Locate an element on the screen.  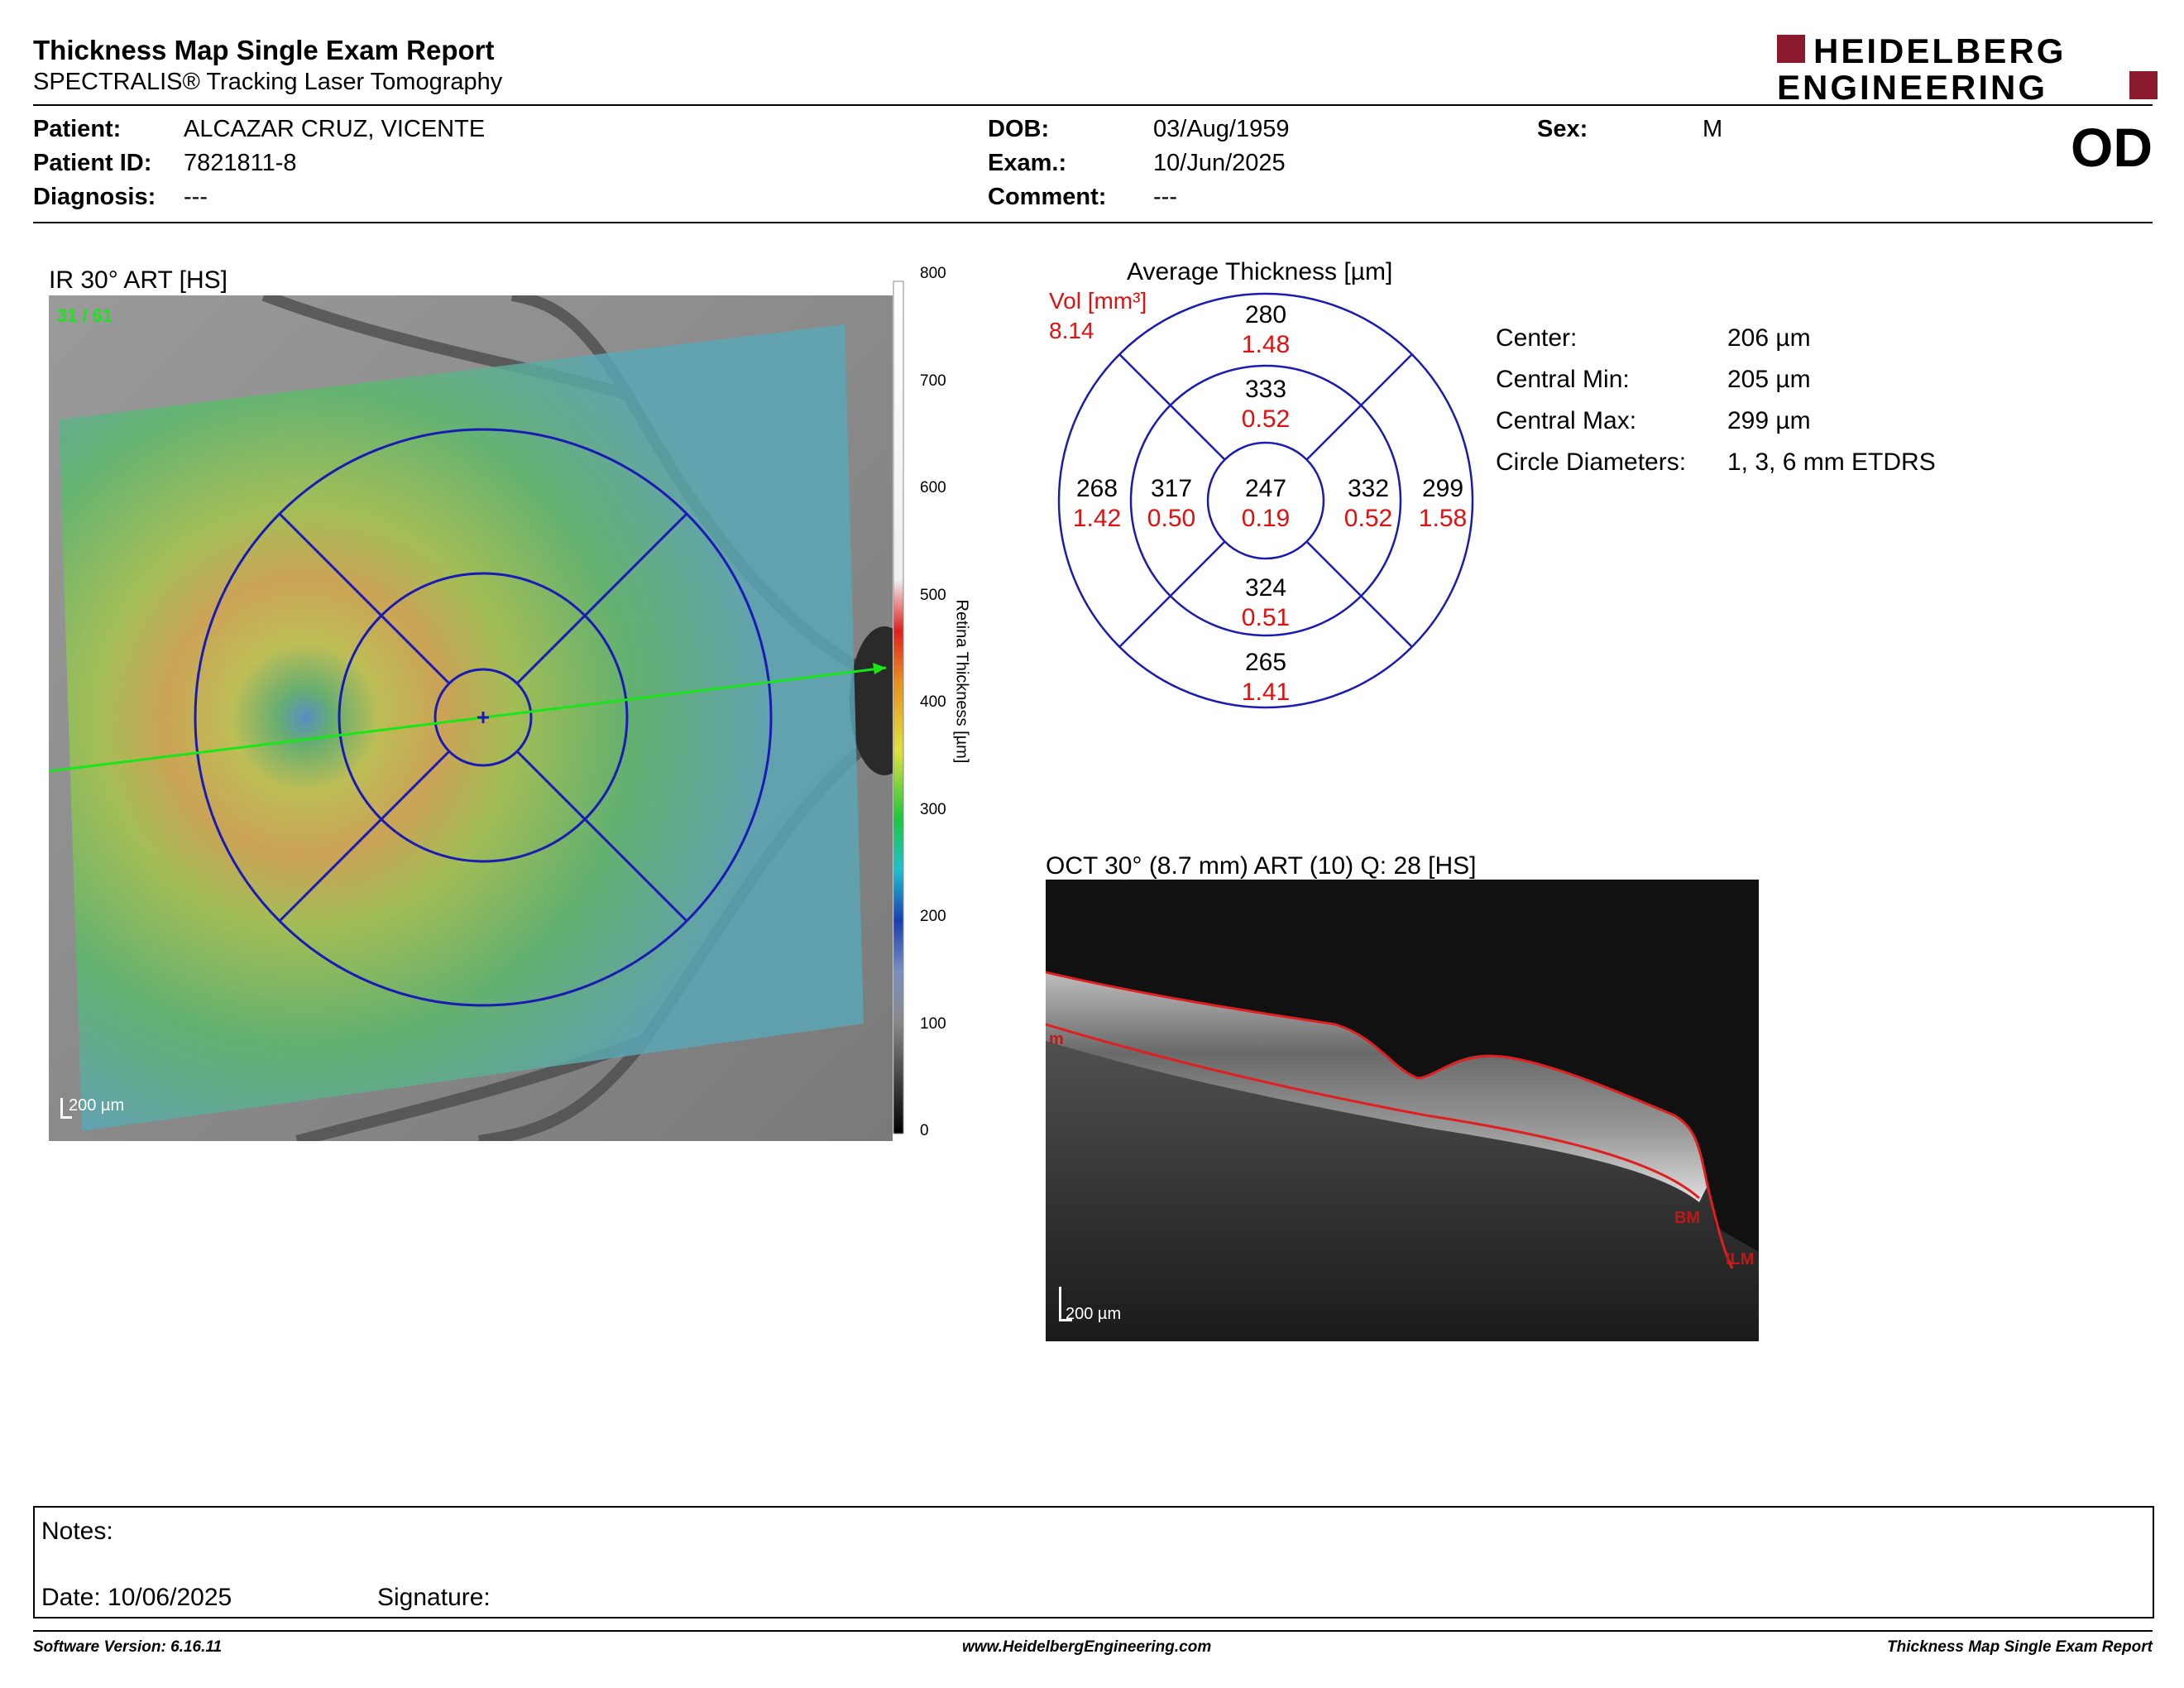
thickness-colorbar is located at coordinates (898, 707).